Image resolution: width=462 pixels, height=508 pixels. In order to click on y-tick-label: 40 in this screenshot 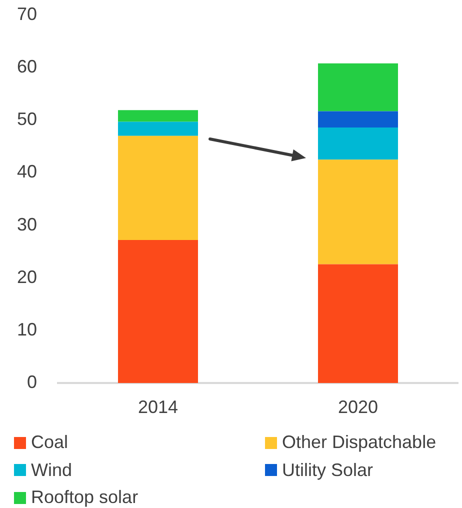, I will do `click(26, 172)`.